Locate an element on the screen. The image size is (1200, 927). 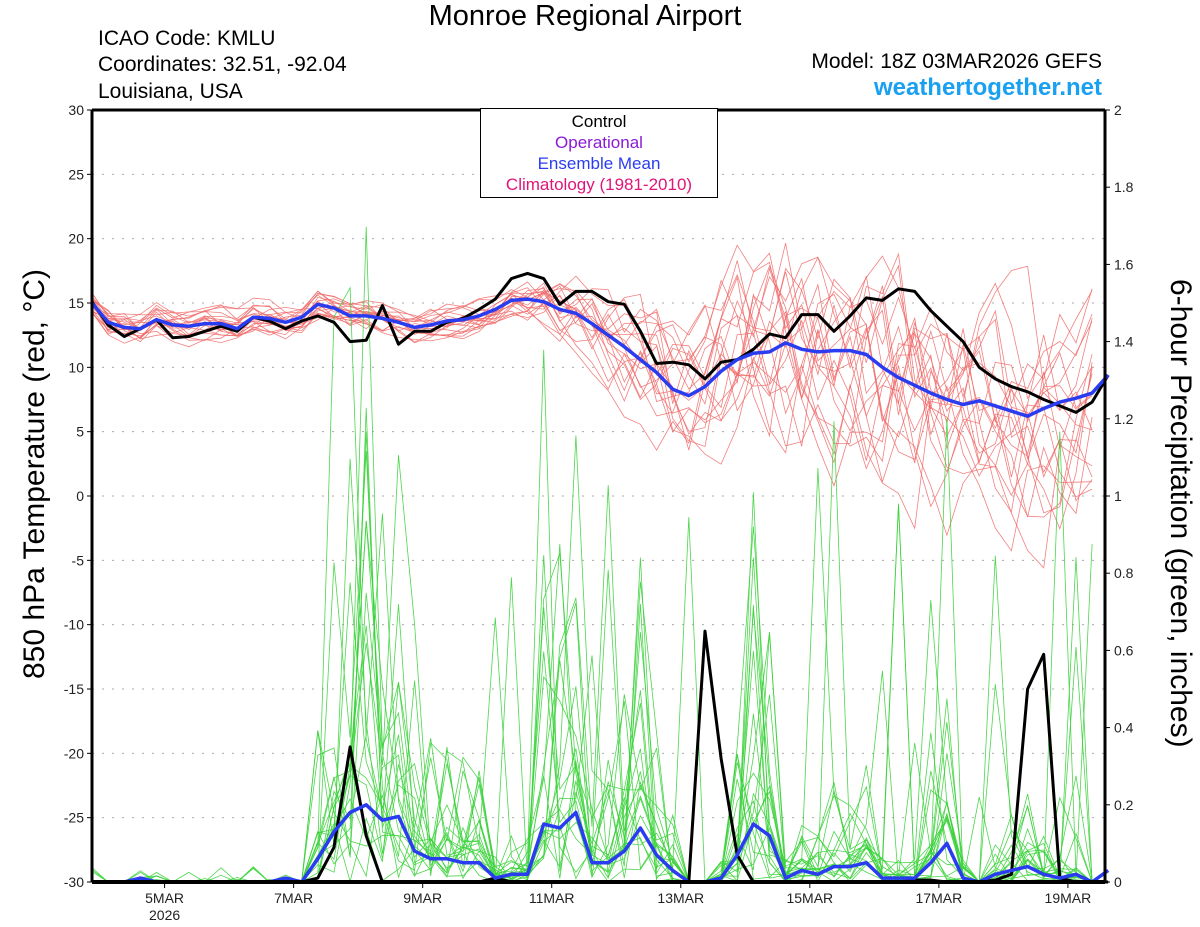
y-tick-label-left: 5 is located at coordinates (80, 432).